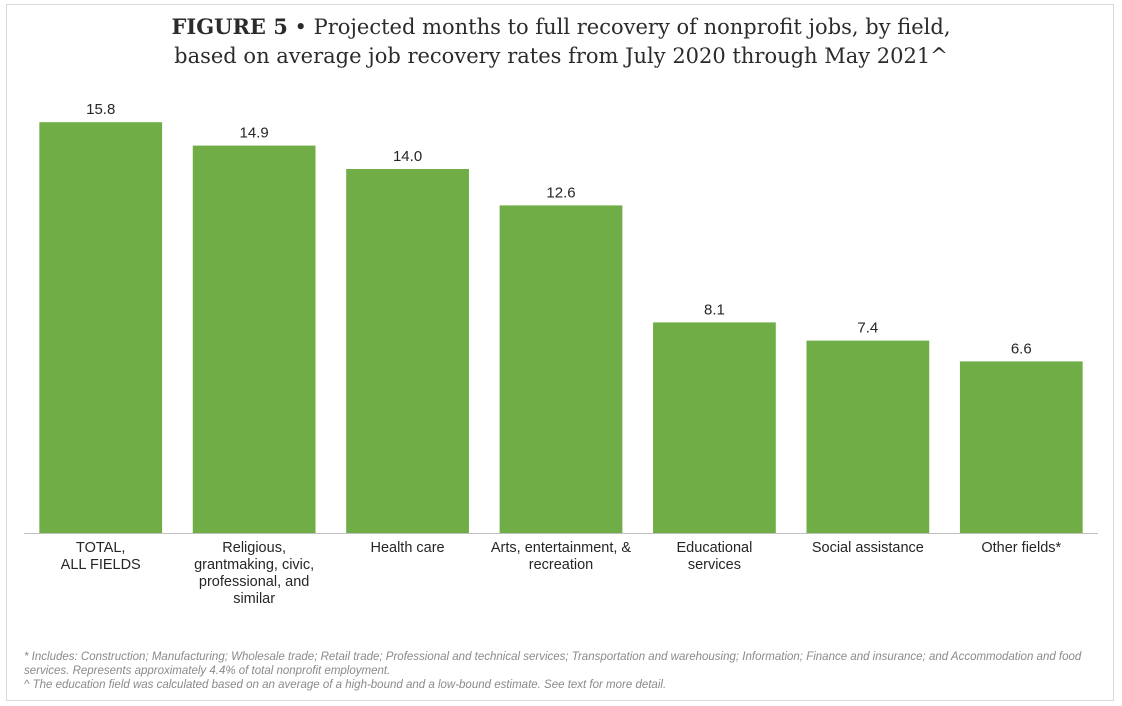  I want to click on data-label: 7.4, so click(867, 328).